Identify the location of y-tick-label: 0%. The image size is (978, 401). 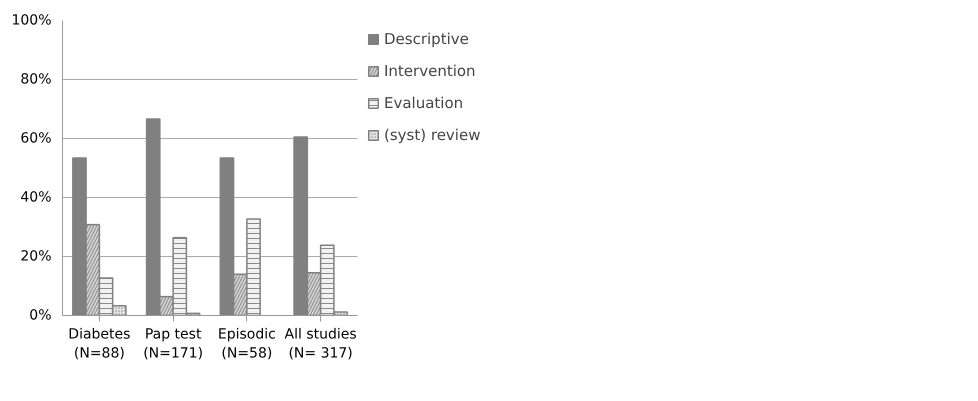
(40, 316).